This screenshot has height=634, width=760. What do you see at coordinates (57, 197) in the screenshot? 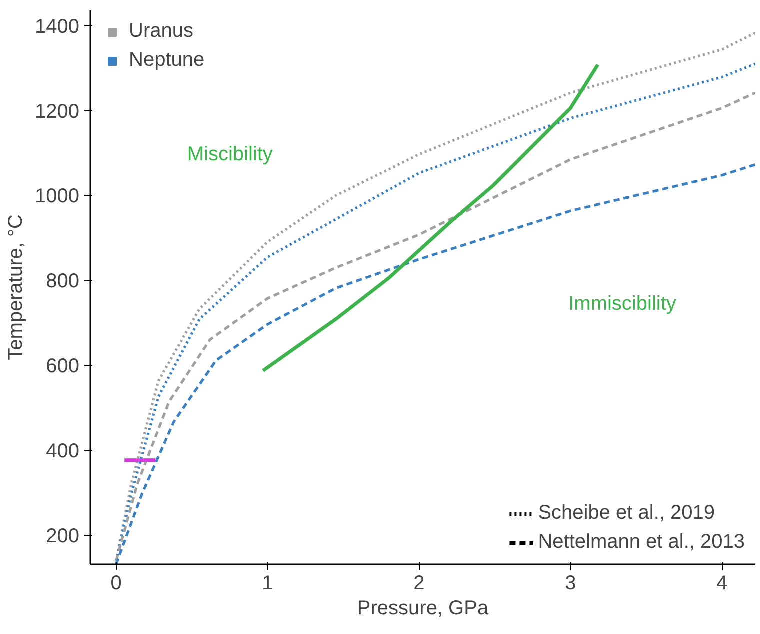
I see `y-tick-label: 1000` at bounding box center [57, 197].